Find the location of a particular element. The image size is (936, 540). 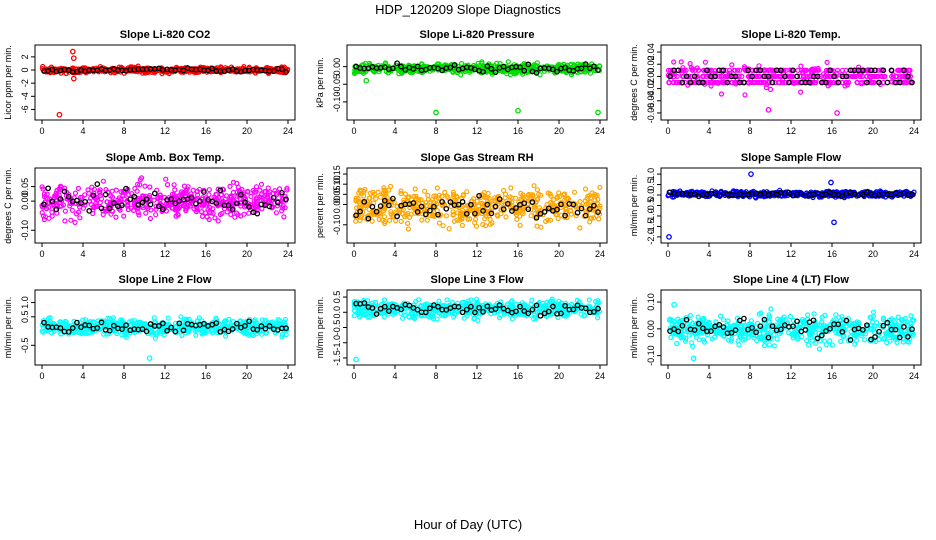

plot-frame is located at coordinates (477, 82).